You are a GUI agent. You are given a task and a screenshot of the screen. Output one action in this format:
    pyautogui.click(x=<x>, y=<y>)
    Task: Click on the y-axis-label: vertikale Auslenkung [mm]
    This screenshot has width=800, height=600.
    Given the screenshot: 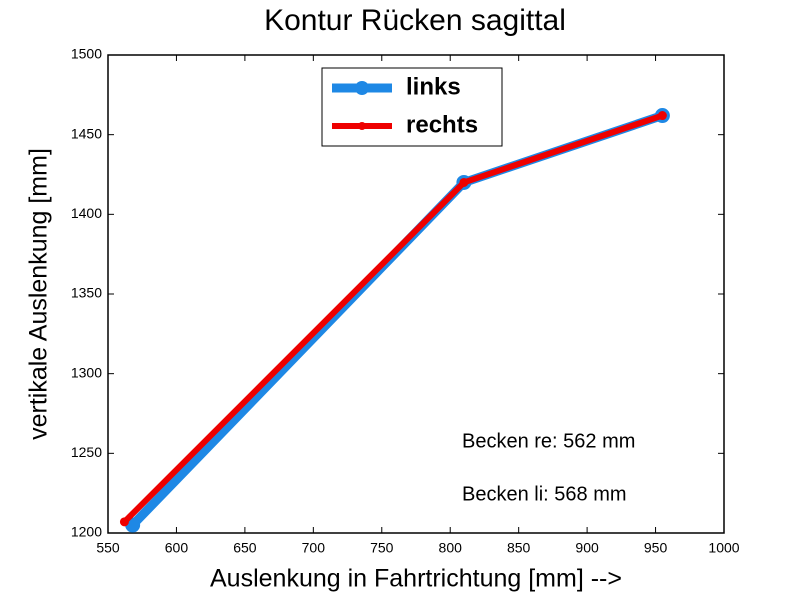 What is the action you would take?
    pyautogui.click(x=39, y=294)
    